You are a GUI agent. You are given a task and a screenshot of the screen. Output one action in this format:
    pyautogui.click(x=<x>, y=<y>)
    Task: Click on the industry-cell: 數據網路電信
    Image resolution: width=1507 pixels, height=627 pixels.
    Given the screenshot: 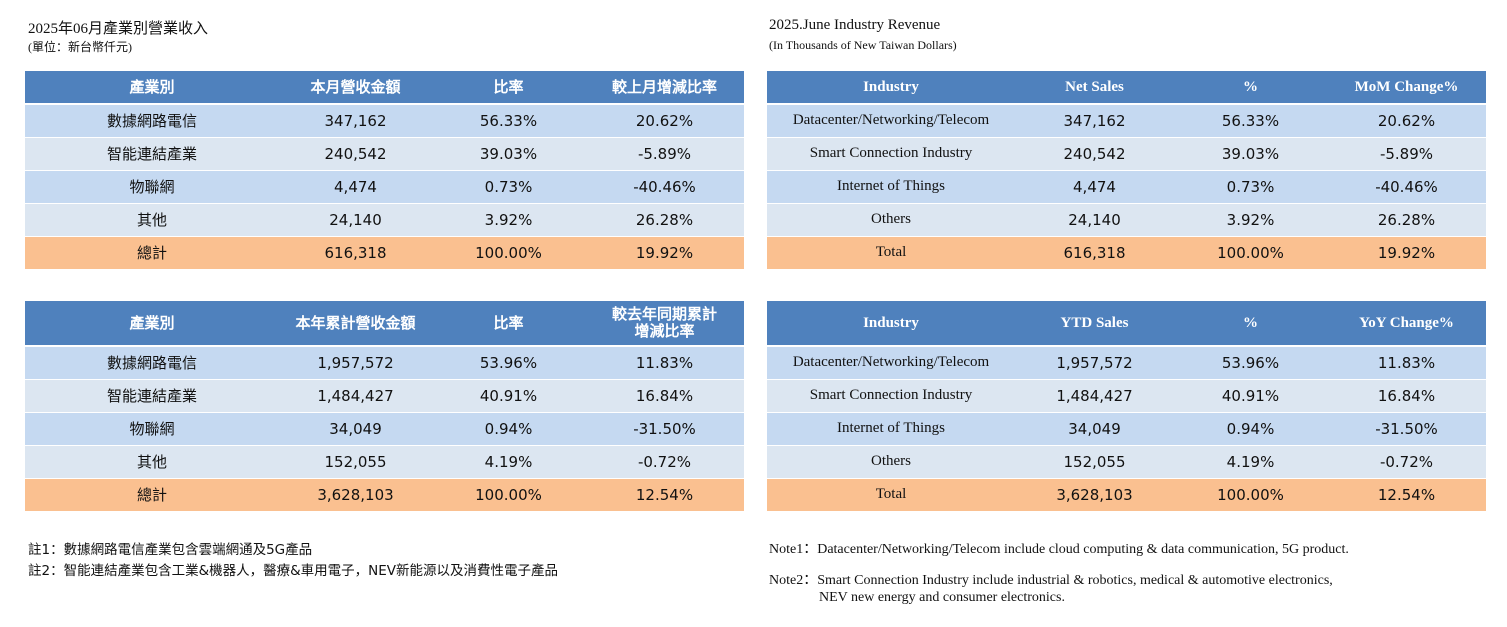 What is the action you would take?
    pyautogui.click(x=152, y=121)
    